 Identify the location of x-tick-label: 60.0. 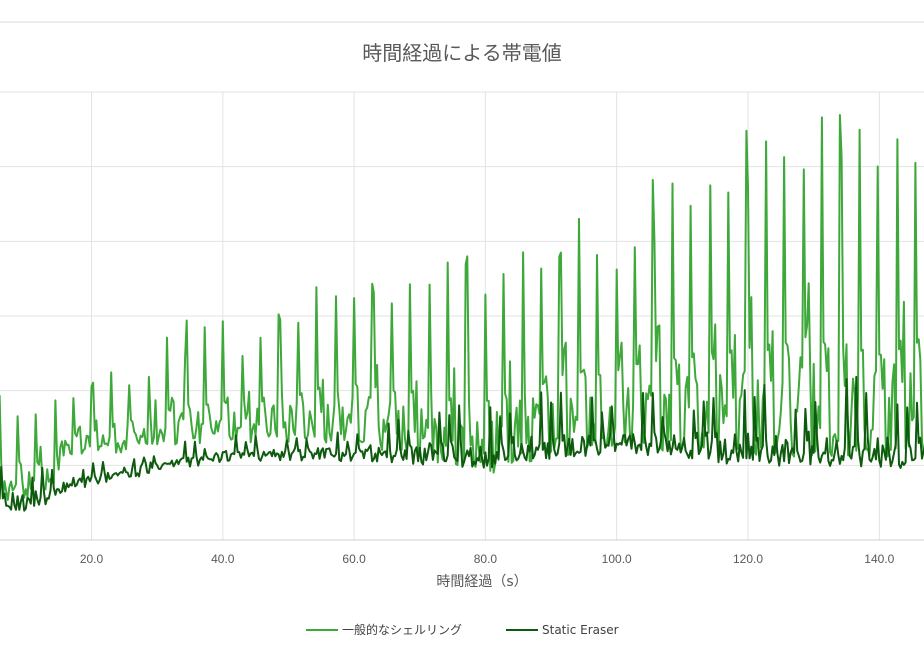
(354, 559).